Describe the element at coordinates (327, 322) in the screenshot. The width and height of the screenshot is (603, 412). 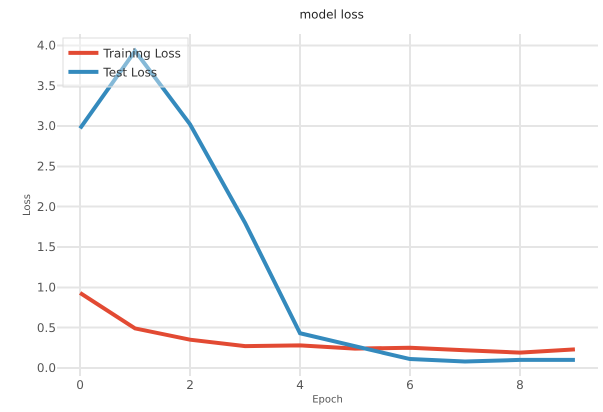
I see `line-series` at that location.